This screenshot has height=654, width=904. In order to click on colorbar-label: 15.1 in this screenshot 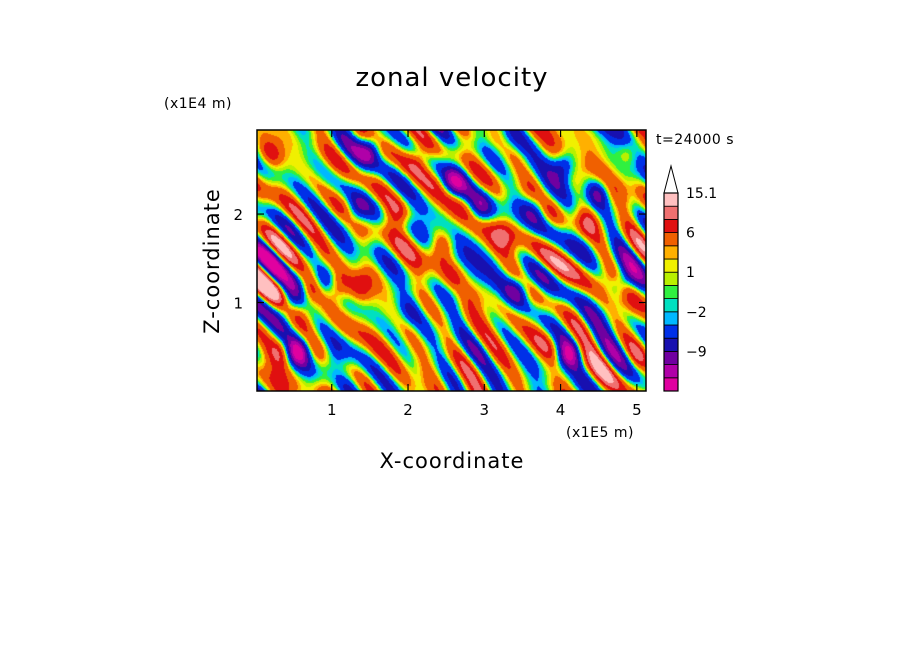, I will do `click(701, 194)`.